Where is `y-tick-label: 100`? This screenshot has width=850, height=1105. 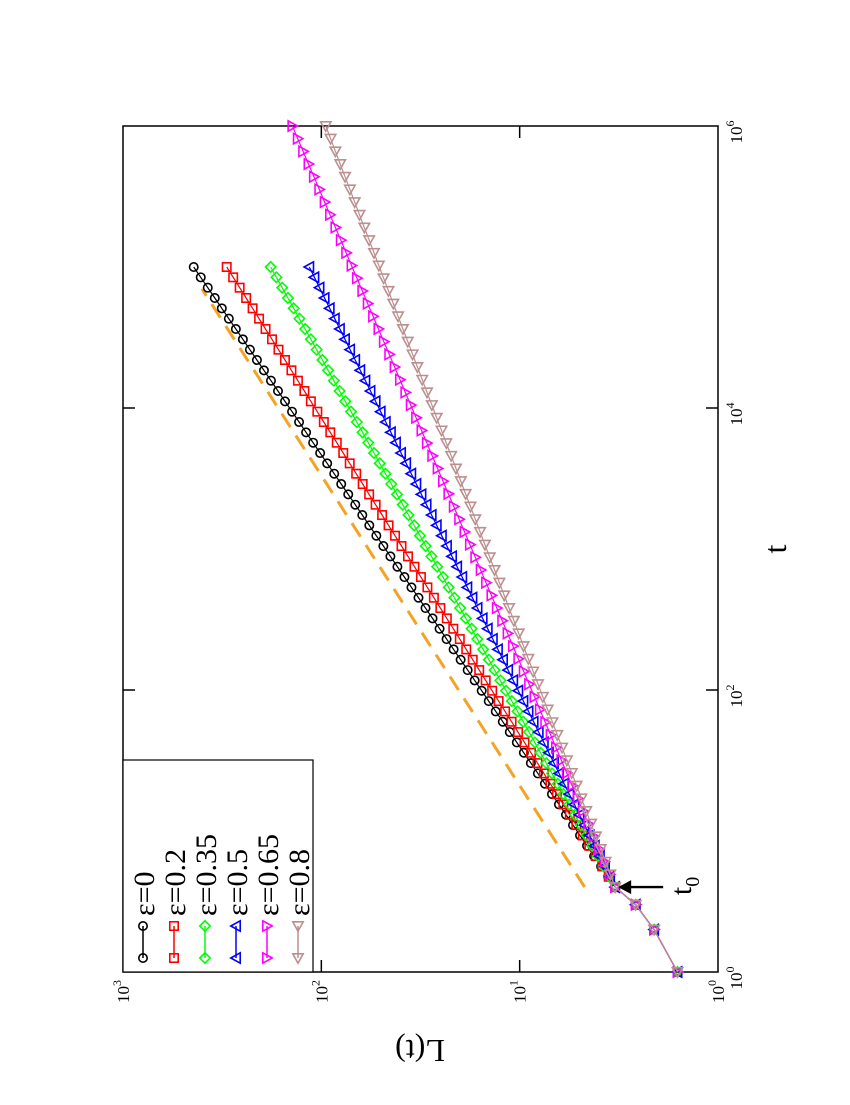
y-tick-label: 100 is located at coordinates (716, 991).